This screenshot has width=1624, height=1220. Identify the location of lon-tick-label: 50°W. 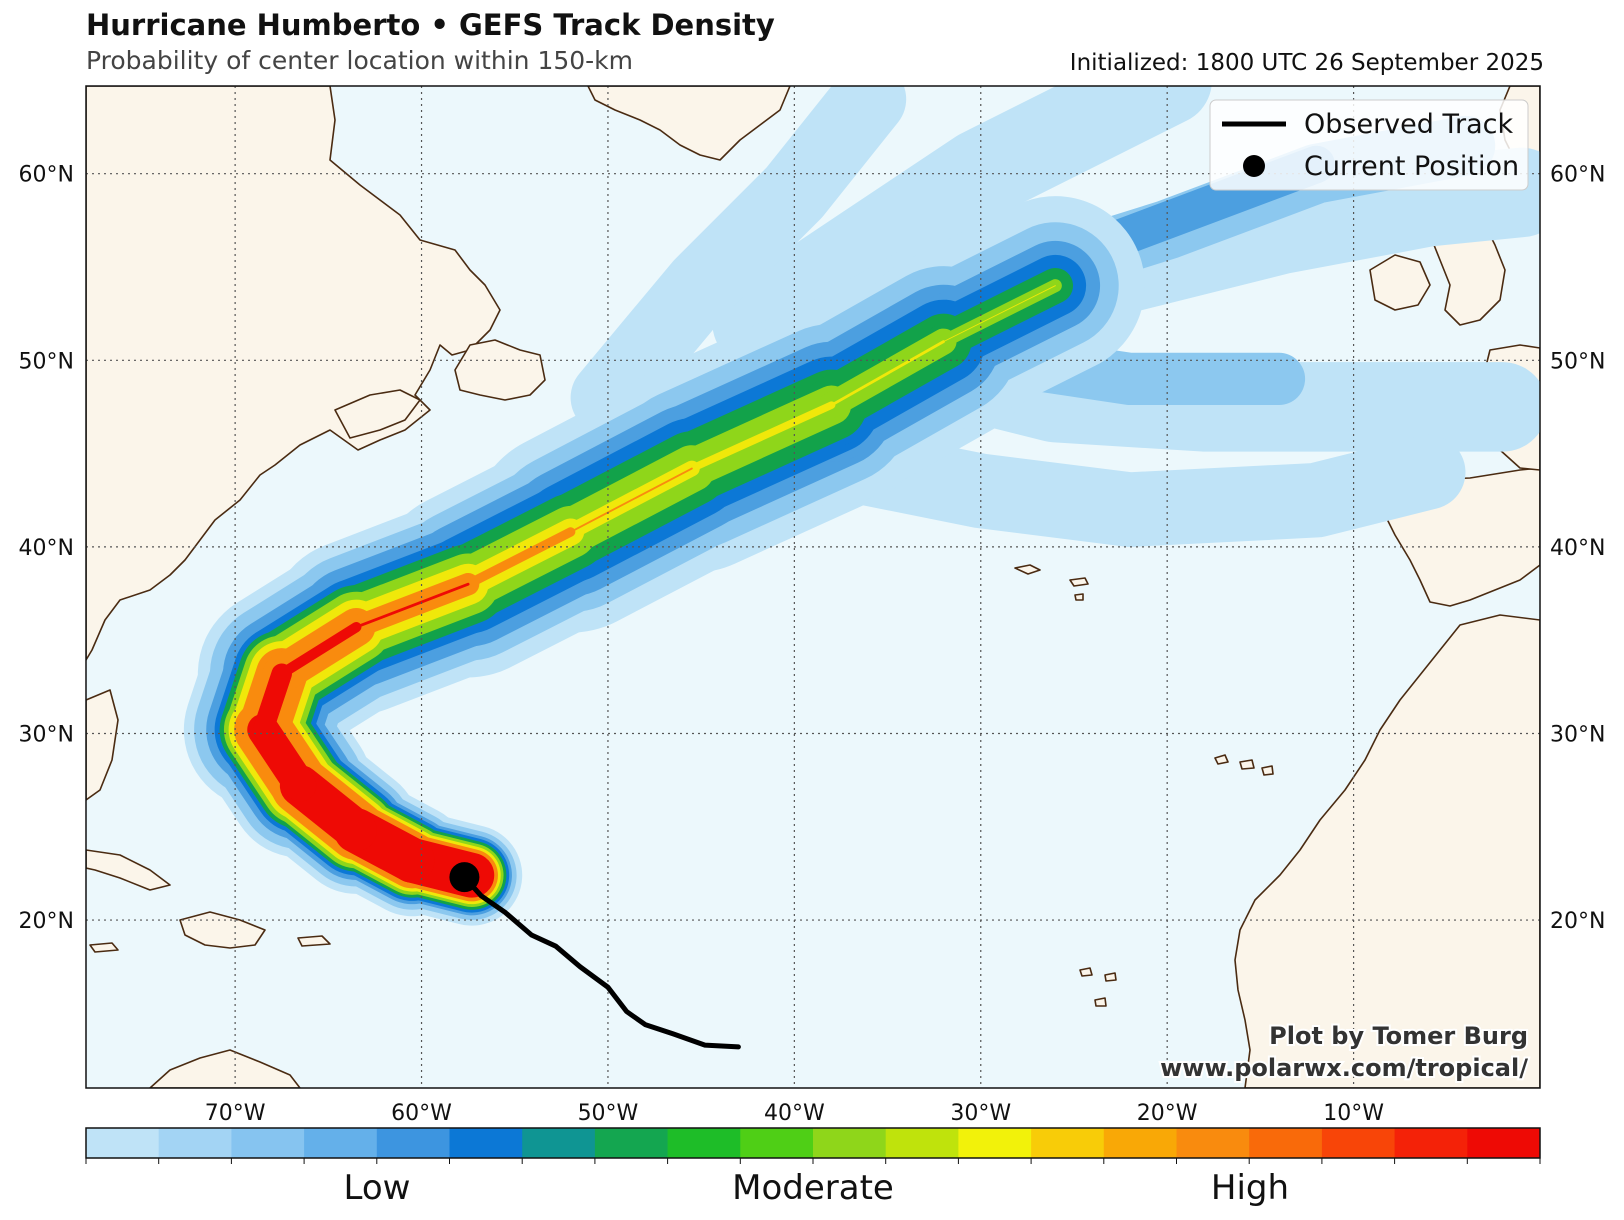
(608, 1113).